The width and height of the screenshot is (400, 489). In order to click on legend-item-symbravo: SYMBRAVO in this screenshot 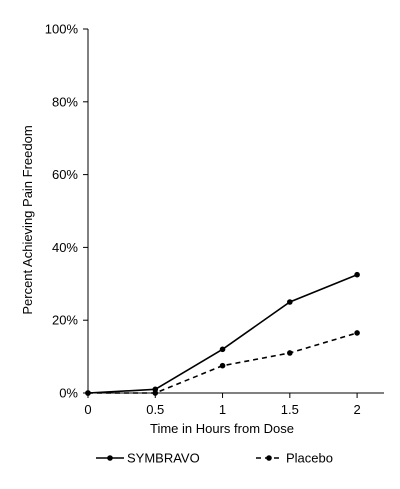, I will do `click(148, 458)`.